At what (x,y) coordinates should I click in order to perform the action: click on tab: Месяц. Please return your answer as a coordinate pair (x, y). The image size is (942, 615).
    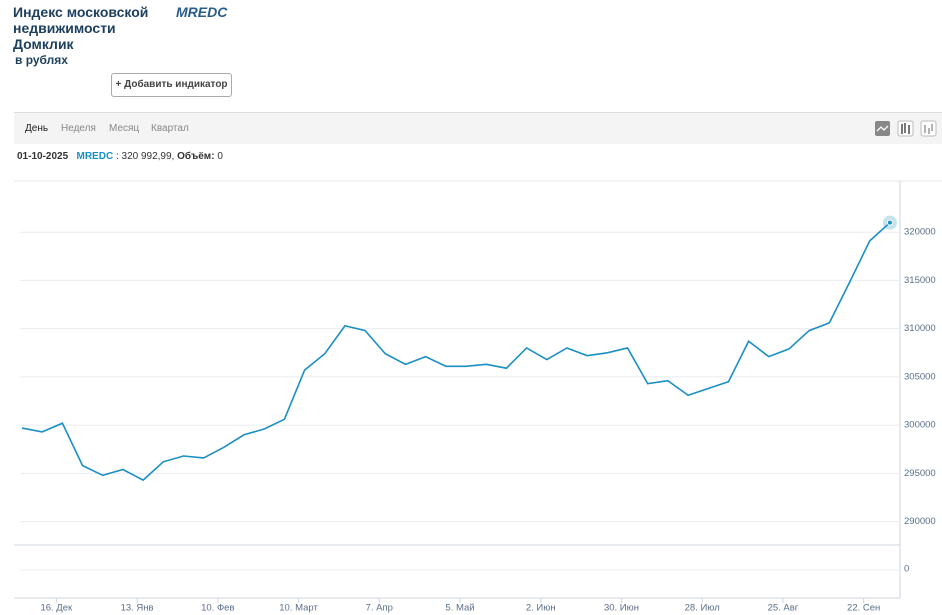
    Looking at the image, I should click on (124, 128).